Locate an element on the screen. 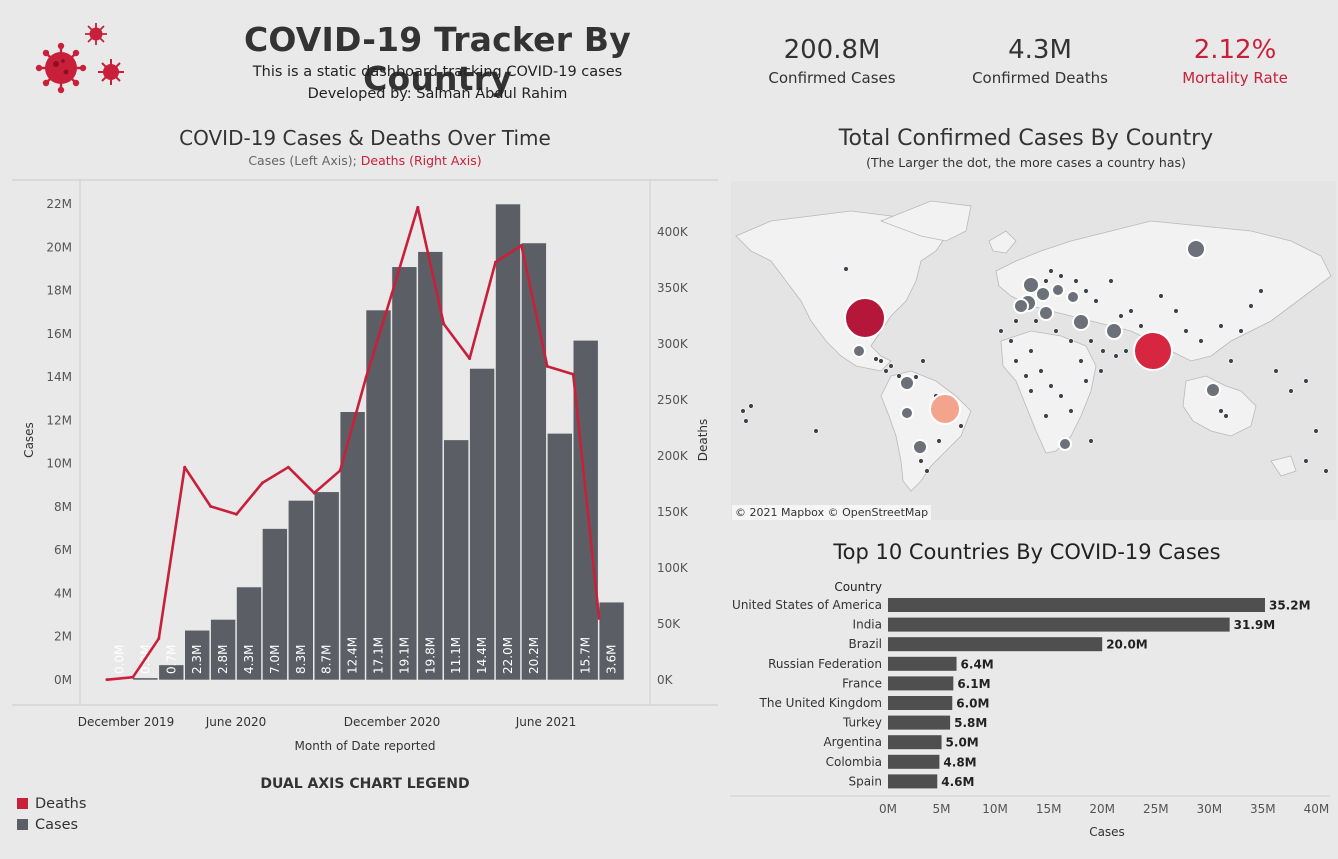 This screenshot has height=859, width=1338. bubble-colombia is located at coordinates (907, 383).